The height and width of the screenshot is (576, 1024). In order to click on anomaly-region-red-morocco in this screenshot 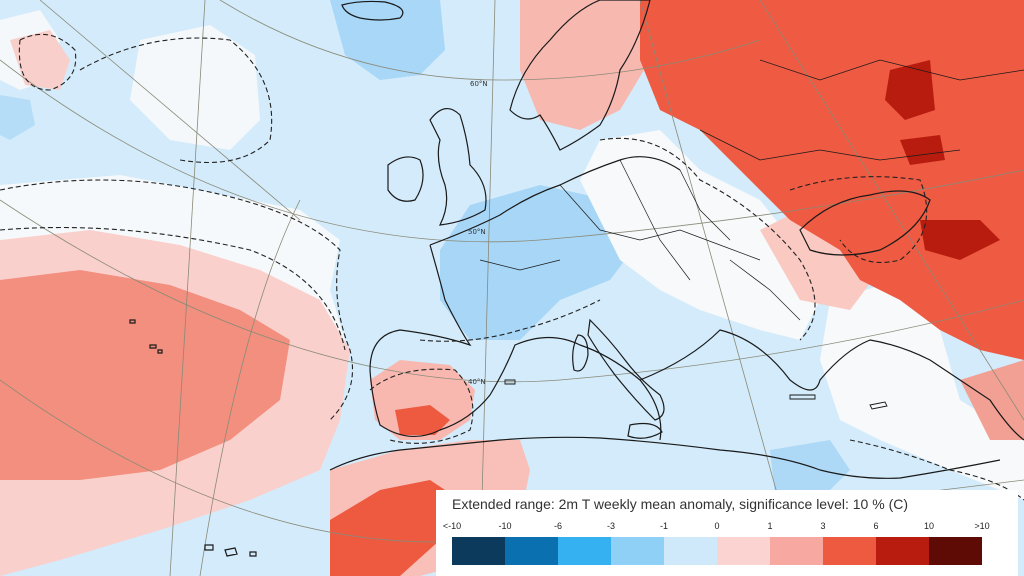, I will do `click(395, 528)`.